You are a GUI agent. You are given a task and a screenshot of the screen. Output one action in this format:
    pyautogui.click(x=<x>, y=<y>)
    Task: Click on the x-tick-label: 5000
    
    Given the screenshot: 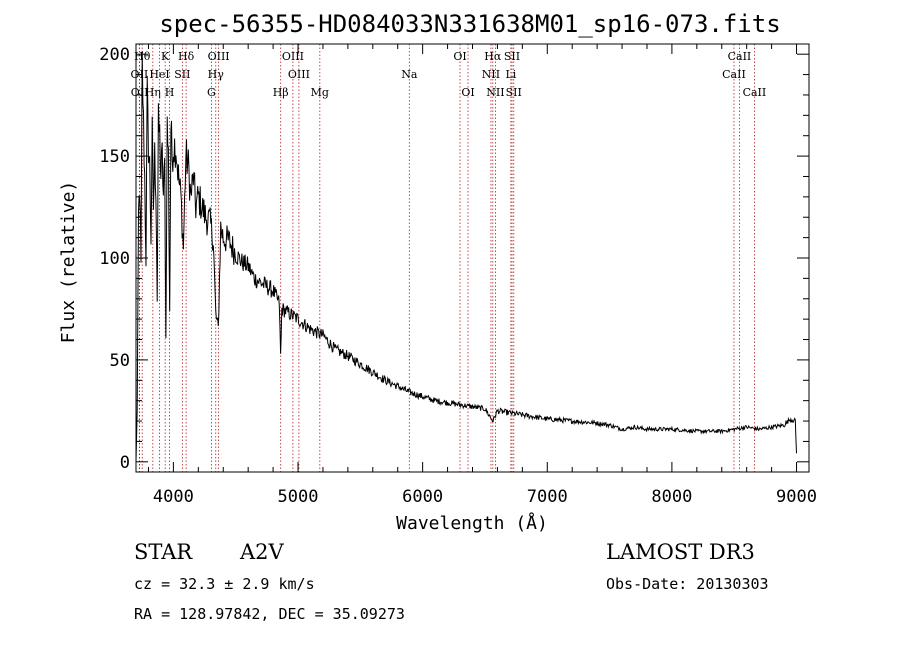 What is the action you would take?
    pyautogui.click(x=298, y=497)
    